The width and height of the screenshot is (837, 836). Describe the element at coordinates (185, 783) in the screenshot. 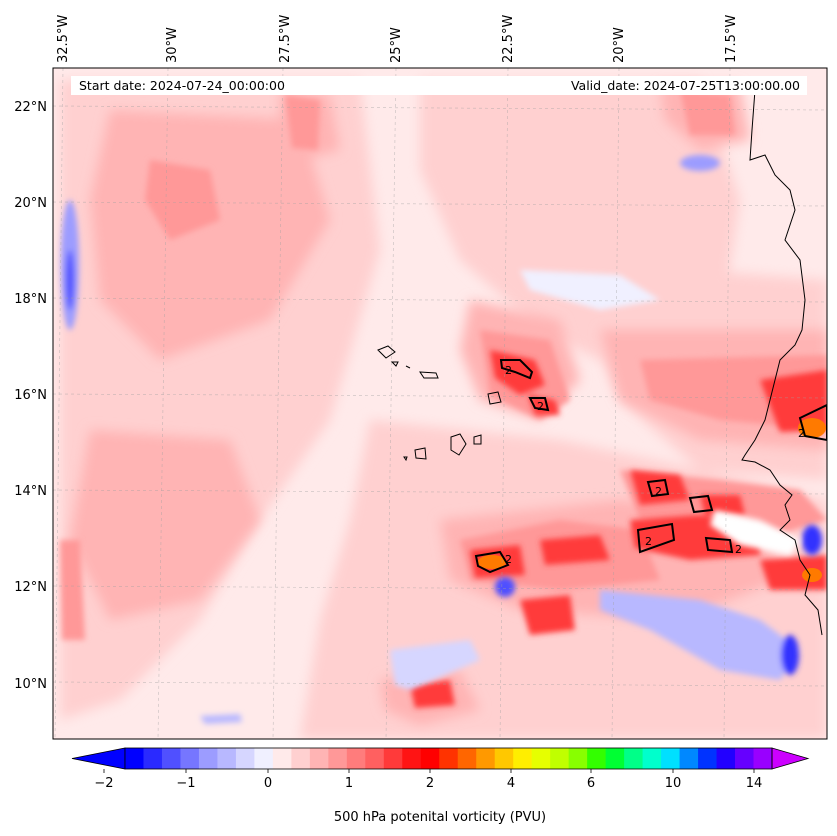

I see `colorbar-tick-label: −1` at that location.